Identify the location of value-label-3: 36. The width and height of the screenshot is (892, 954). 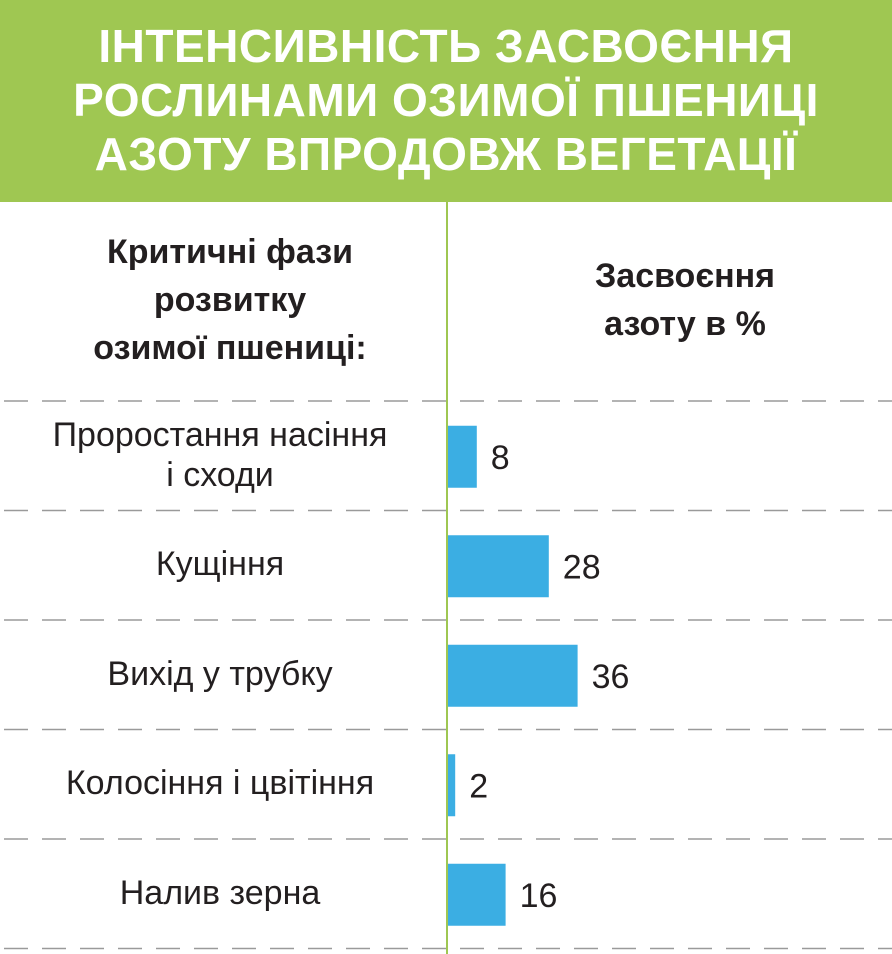
(611, 677).